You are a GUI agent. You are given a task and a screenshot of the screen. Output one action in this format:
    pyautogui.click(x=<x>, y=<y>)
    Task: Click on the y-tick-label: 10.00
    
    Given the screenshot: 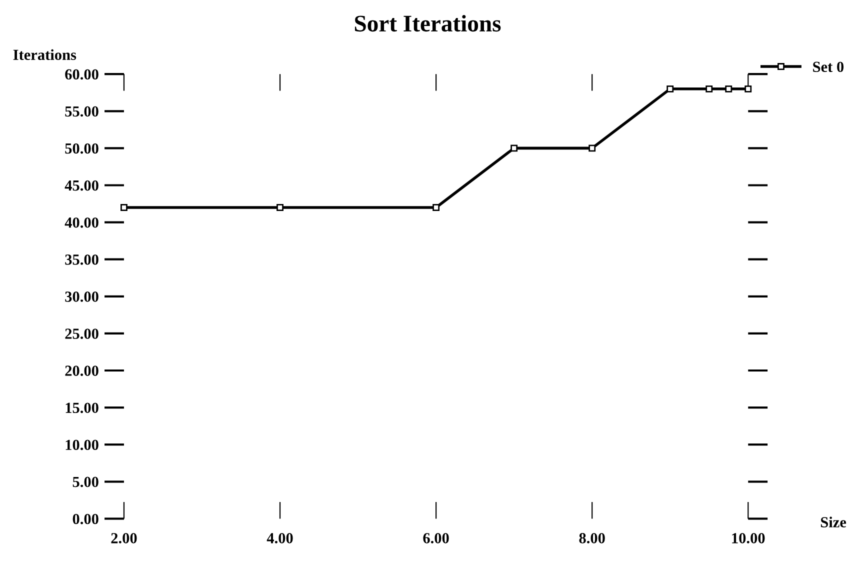 What is the action you would take?
    pyautogui.click(x=82, y=445)
    